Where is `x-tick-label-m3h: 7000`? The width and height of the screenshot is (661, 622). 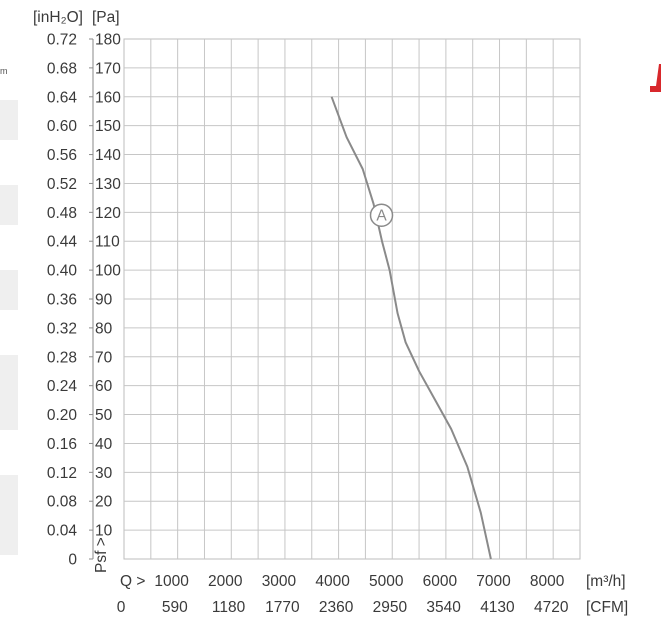 x-tick-label-m3h: 7000 is located at coordinates (493, 581).